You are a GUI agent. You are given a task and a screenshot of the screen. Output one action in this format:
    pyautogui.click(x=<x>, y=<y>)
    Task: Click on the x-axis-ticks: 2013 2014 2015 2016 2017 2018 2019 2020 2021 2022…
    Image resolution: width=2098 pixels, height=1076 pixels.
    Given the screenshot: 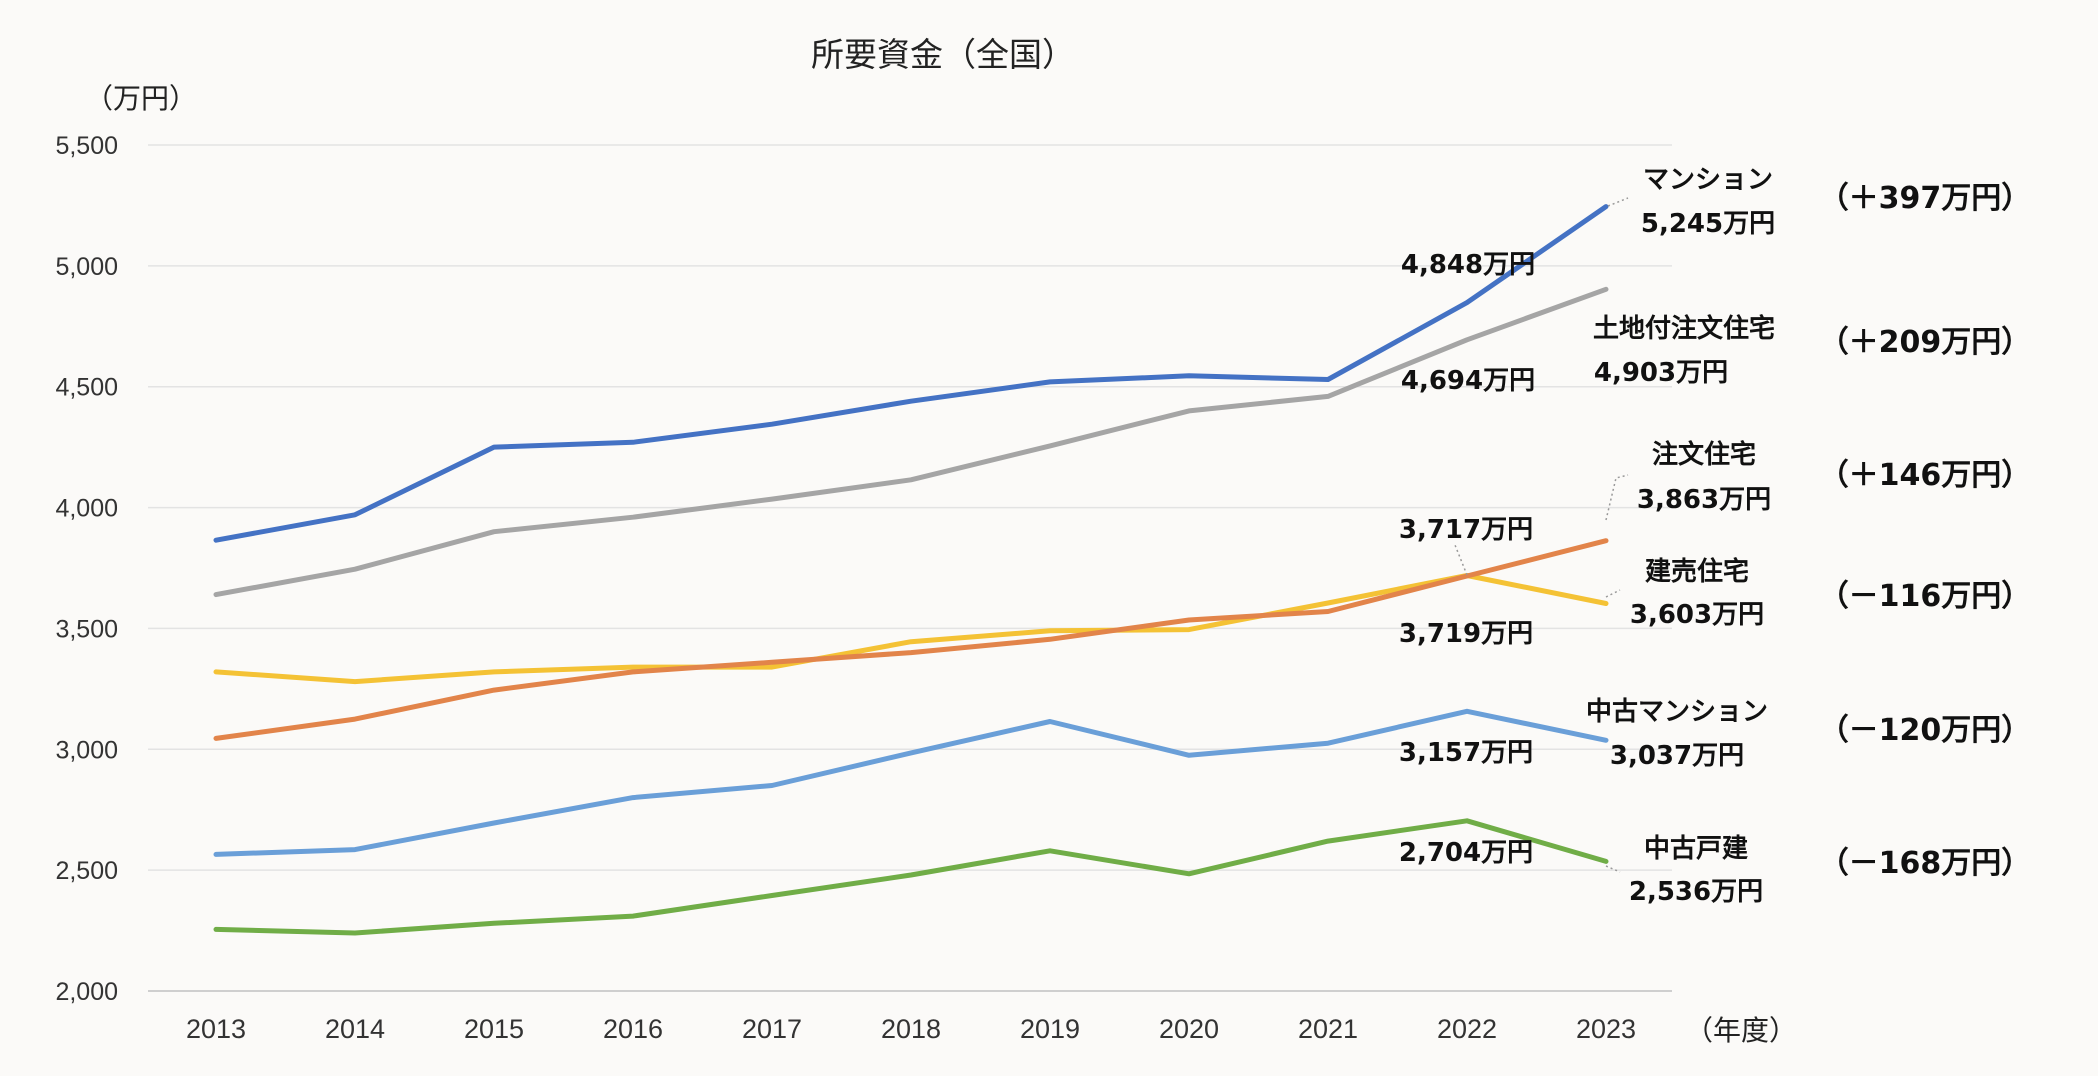 What is the action you would take?
    pyautogui.click(x=911, y=1029)
    